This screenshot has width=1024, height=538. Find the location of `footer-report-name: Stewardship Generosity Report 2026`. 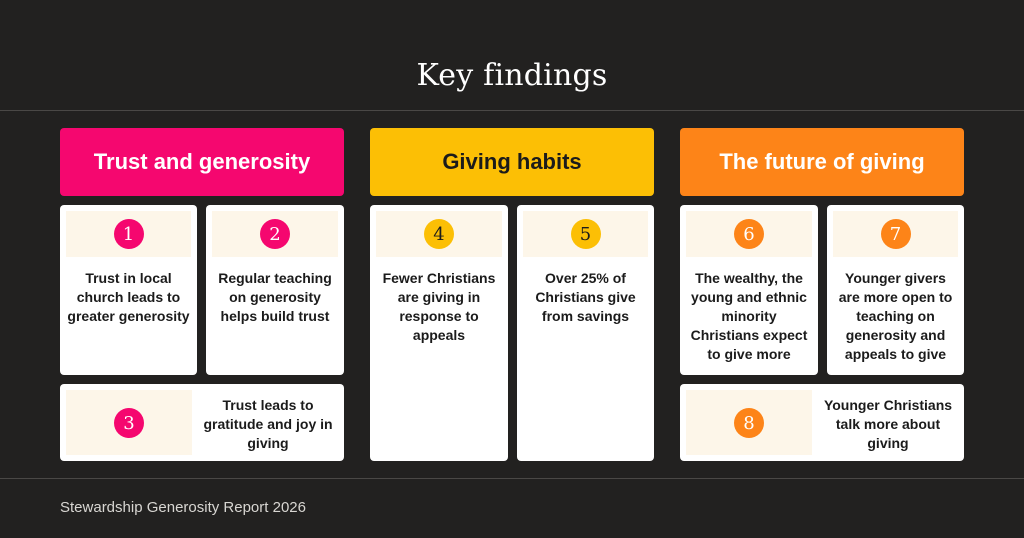

footer-report-name: Stewardship Generosity Report 2026 is located at coordinates (183, 507).